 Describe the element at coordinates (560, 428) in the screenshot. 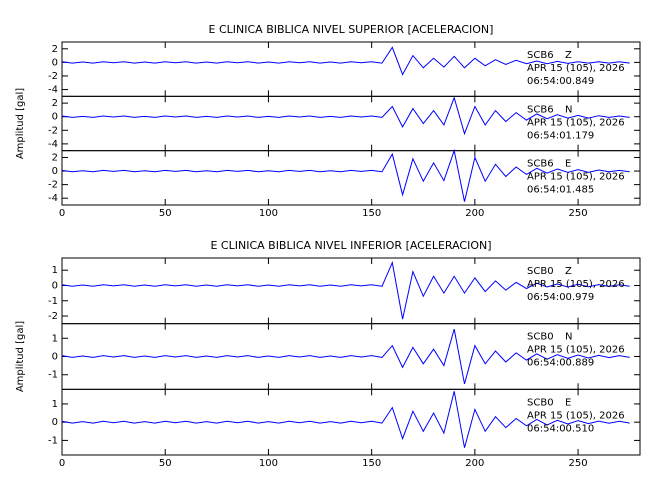

I see `time-label: 06:54:00.510` at that location.